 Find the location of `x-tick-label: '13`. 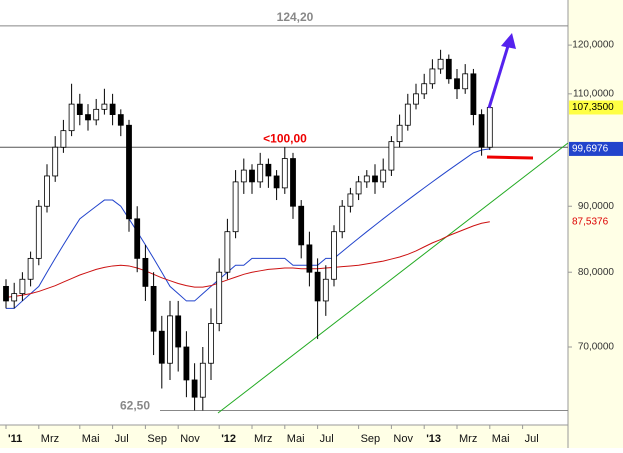

x-tick-label: '13 is located at coordinates (433, 439).